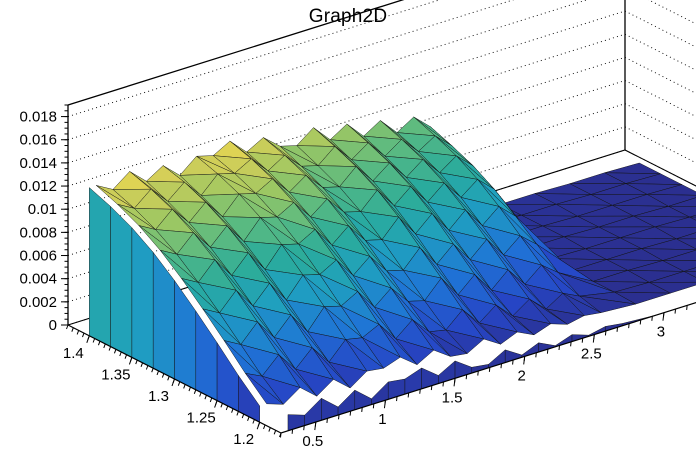  Describe the element at coordinates (591, 354) in the screenshot. I see `x-tick-label: 2.5` at that location.